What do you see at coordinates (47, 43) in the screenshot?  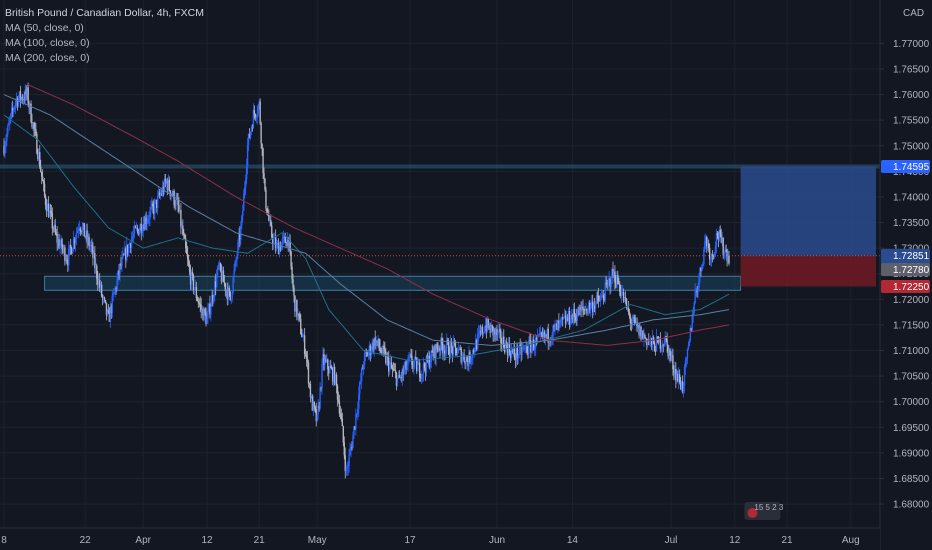 I see `ma100-legend: MA (100, close, 0)` at bounding box center [47, 43].